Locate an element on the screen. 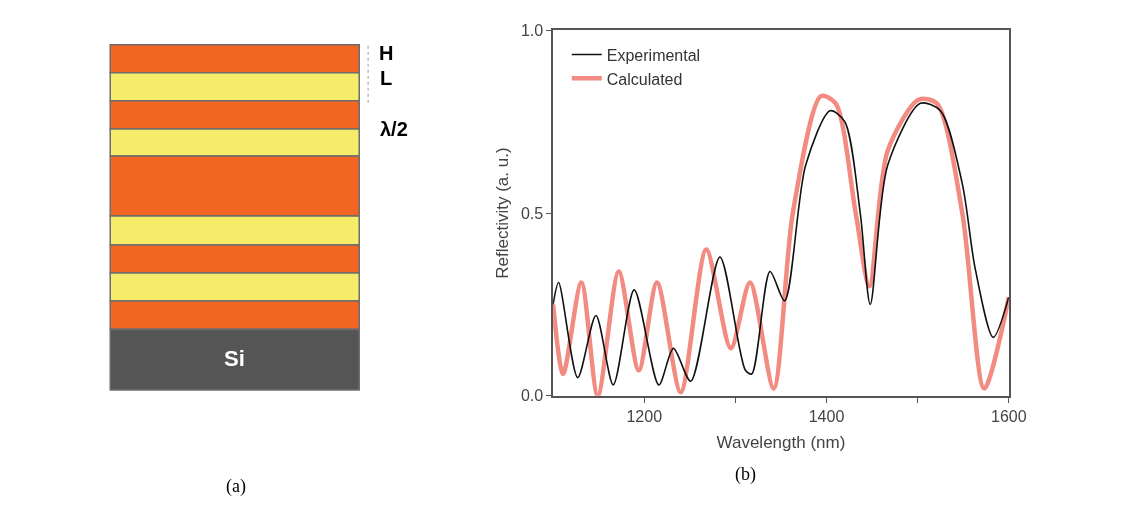  y-tick-label: 0.5 is located at coordinates (532, 213).